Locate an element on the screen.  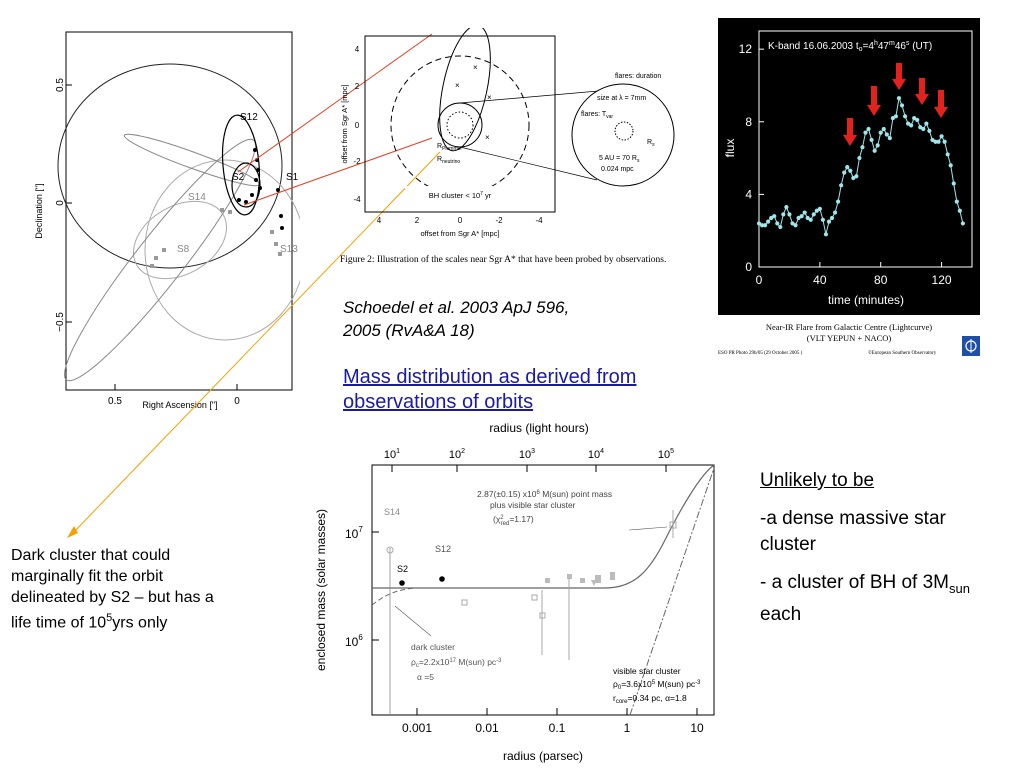
mass-xtick: 0.01 is located at coordinates (487, 728).